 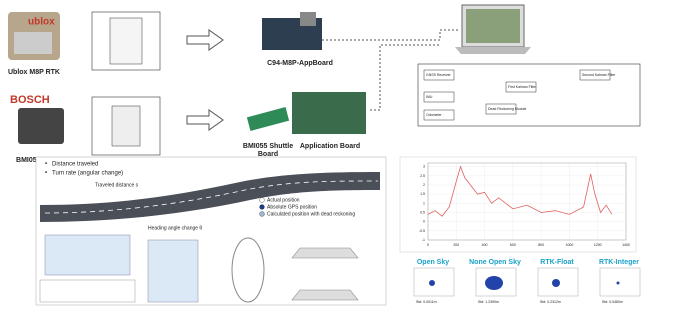 I want to click on result-std: Std: 0.0480m, so click(x=612, y=302).